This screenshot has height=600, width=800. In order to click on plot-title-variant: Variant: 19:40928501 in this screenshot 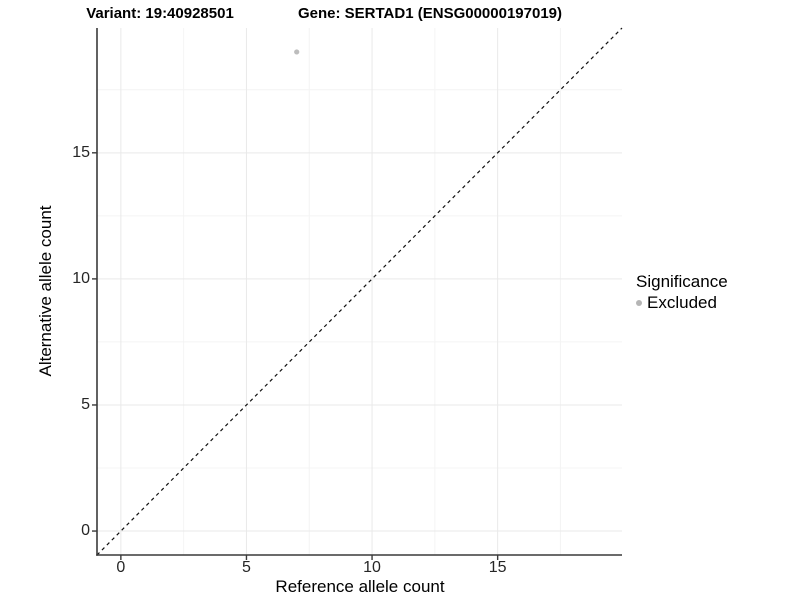, I will do `click(160, 13)`.